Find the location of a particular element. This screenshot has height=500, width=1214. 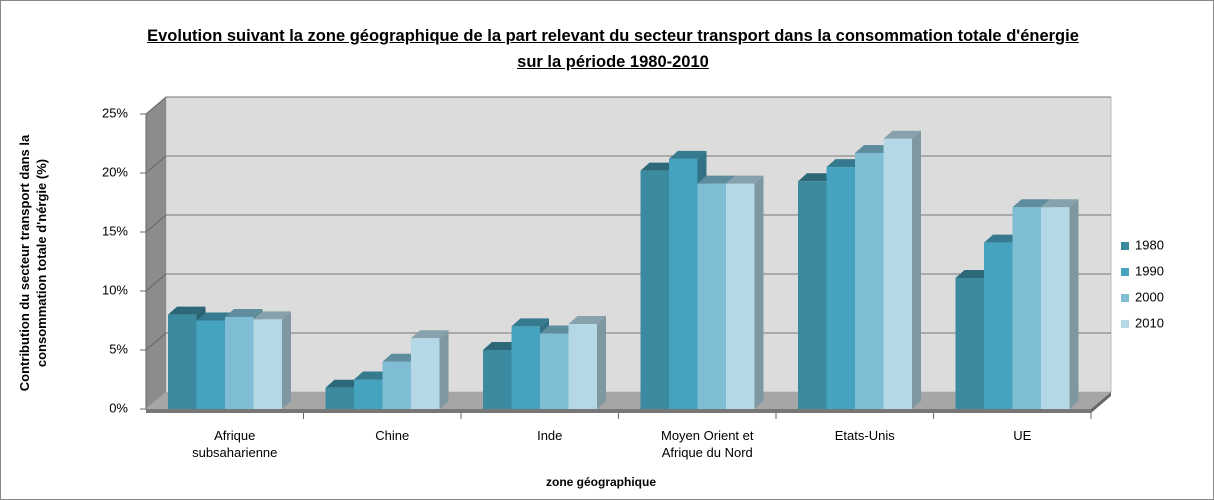

legend-label: 1990 is located at coordinates (1149, 270).